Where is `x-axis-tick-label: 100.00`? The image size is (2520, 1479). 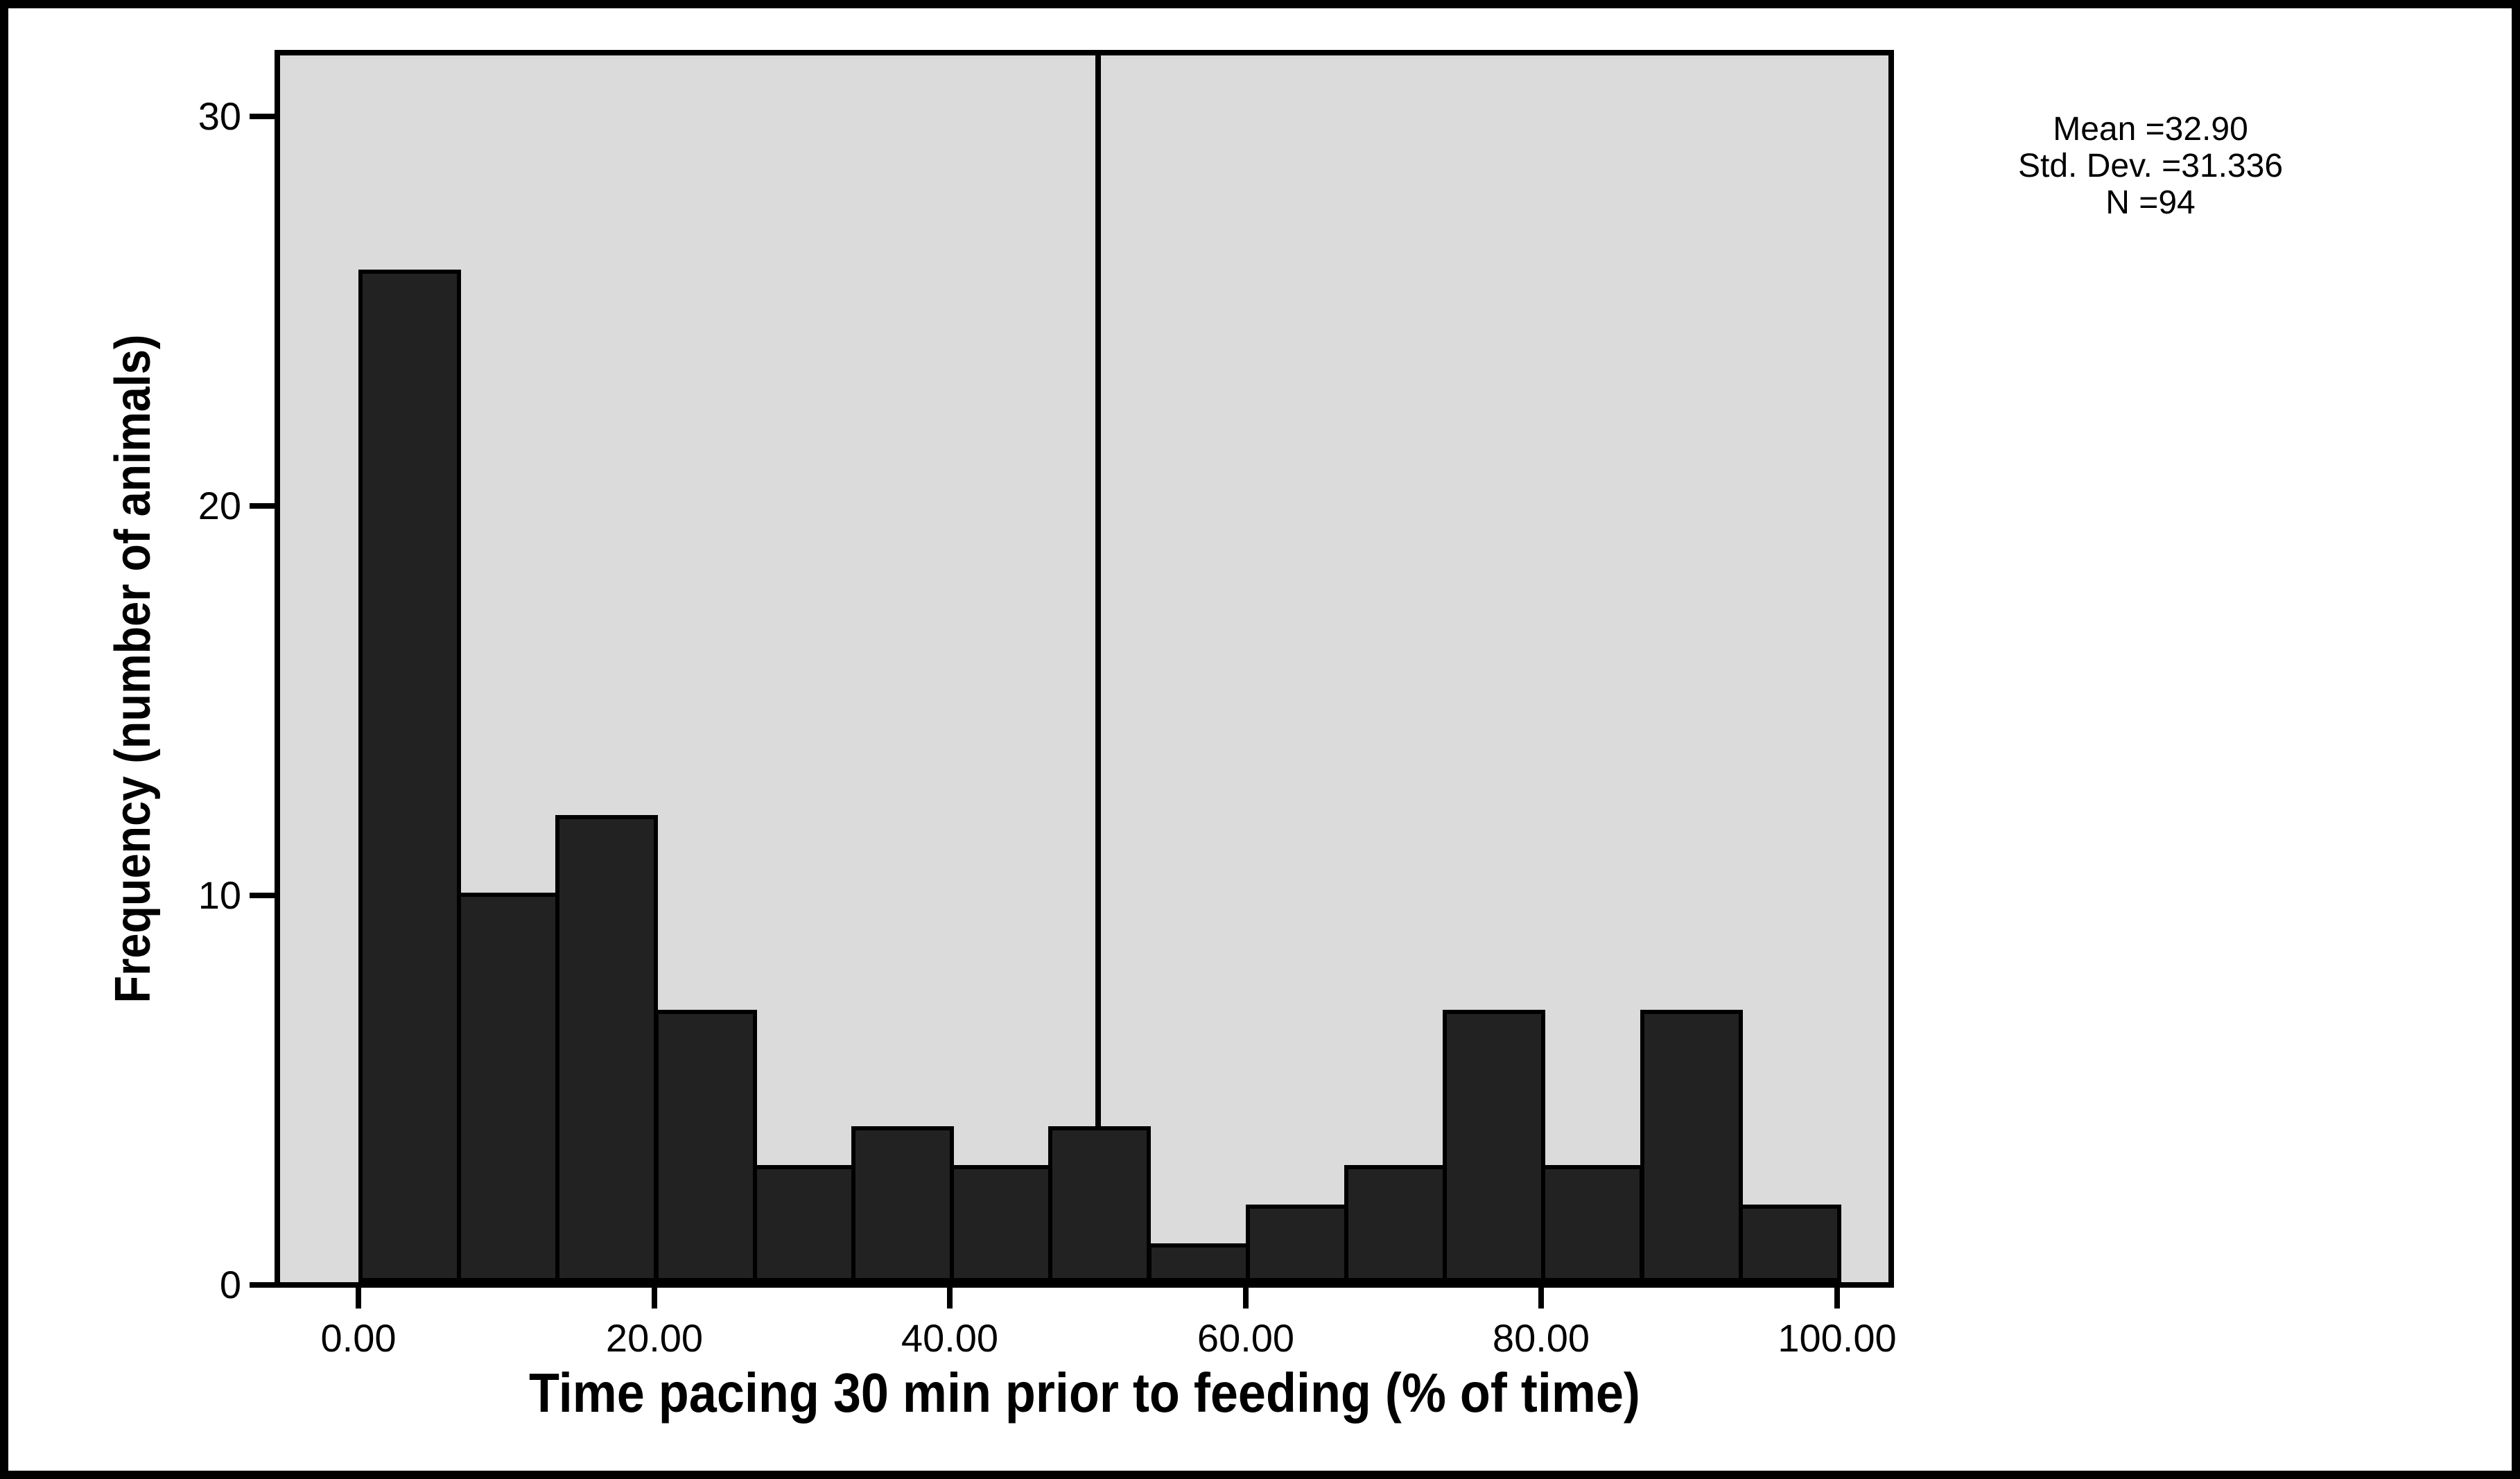 x-axis-tick-label: 100.00 is located at coordinates (1837, 1338).